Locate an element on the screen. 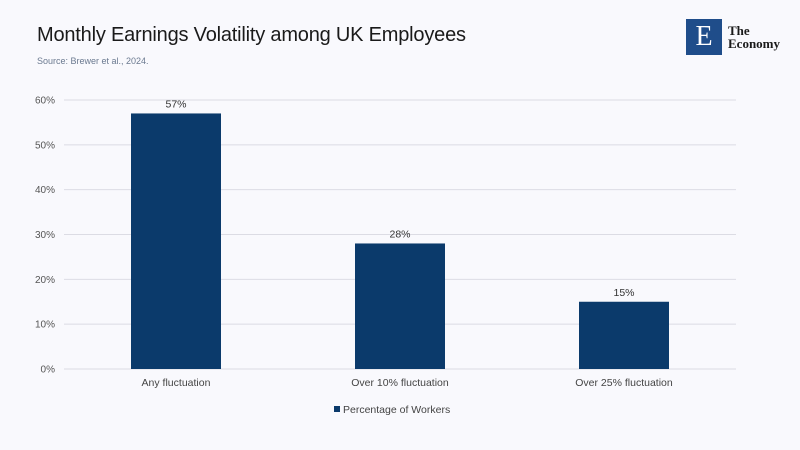  y-tick-label: 20% is located at coordinates (45, 280).